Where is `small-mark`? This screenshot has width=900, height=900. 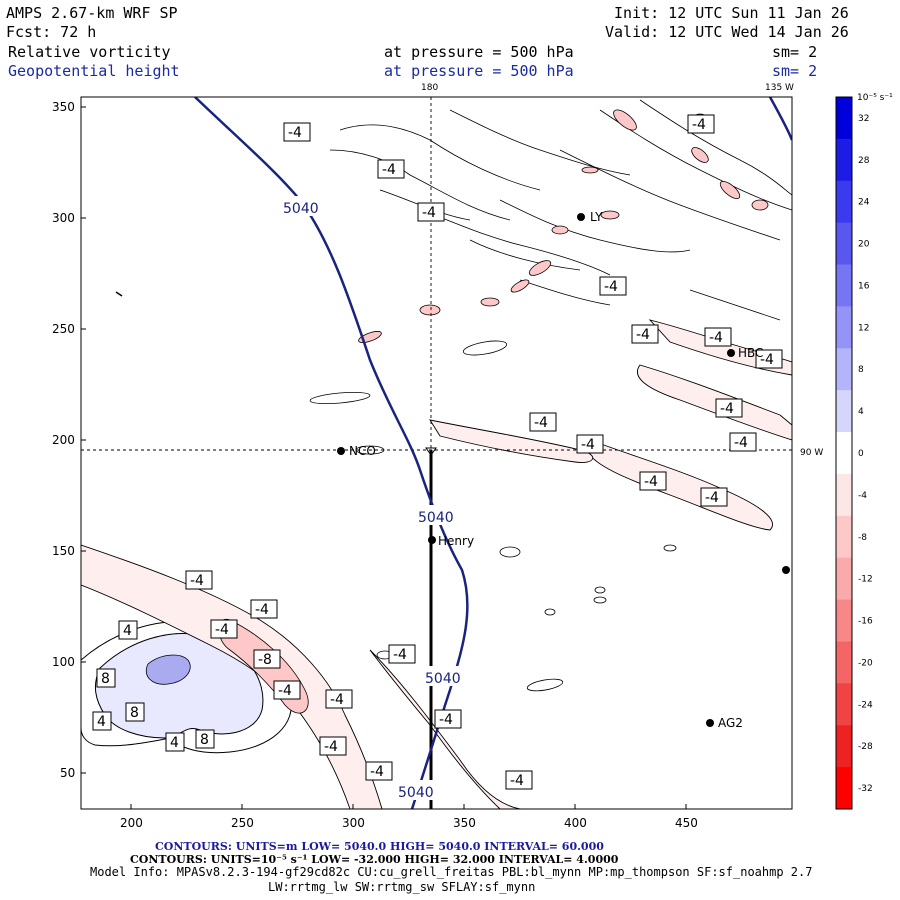
small-mark is located at coordinates (119, 294).